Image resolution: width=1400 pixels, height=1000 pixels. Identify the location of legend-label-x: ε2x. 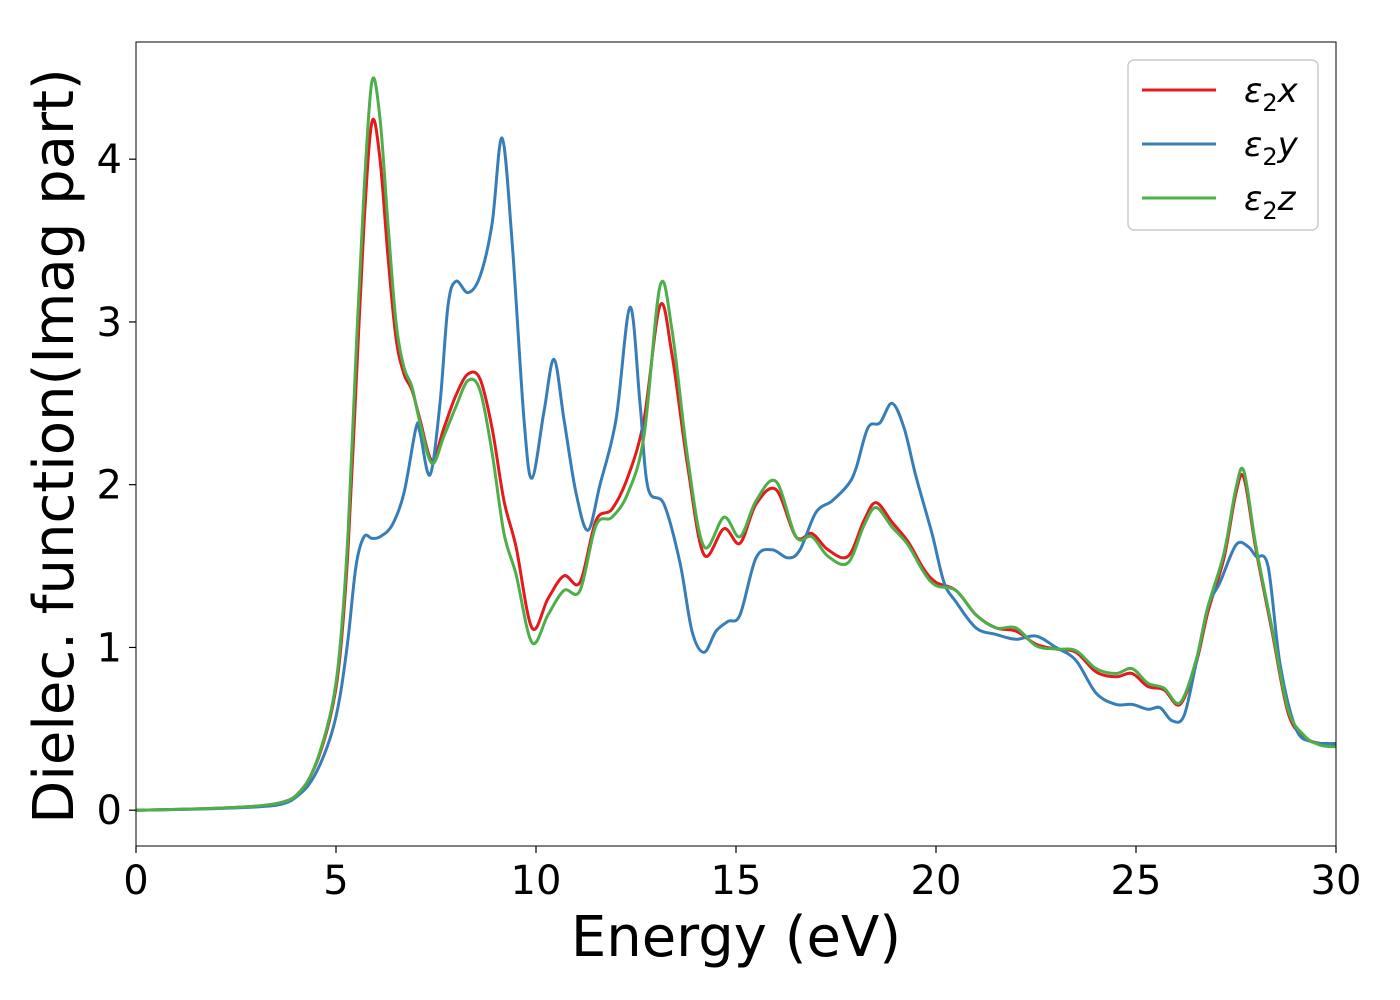
(1271, 94).